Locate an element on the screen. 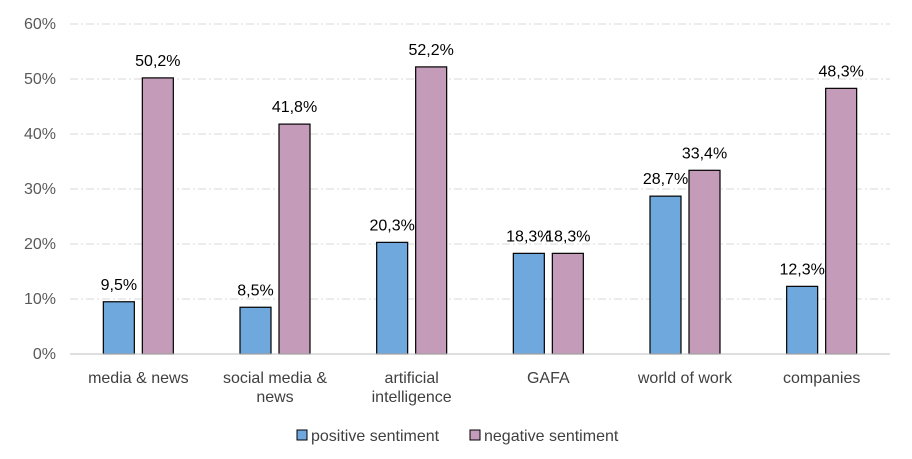 The width and height of the screenshot is (912, 459). x-category-label: news is located at coordinates (274, 397).